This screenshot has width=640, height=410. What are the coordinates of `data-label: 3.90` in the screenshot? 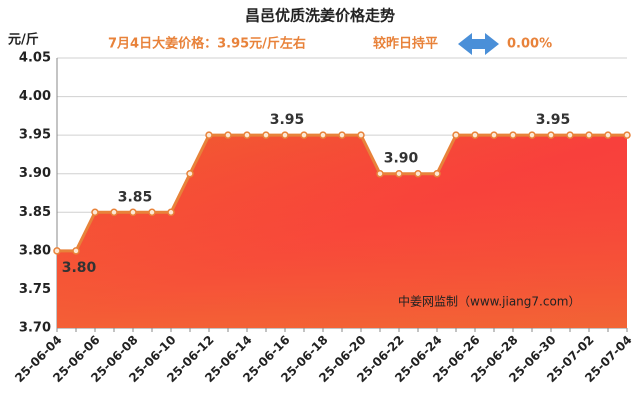 It's located at (401, 159).